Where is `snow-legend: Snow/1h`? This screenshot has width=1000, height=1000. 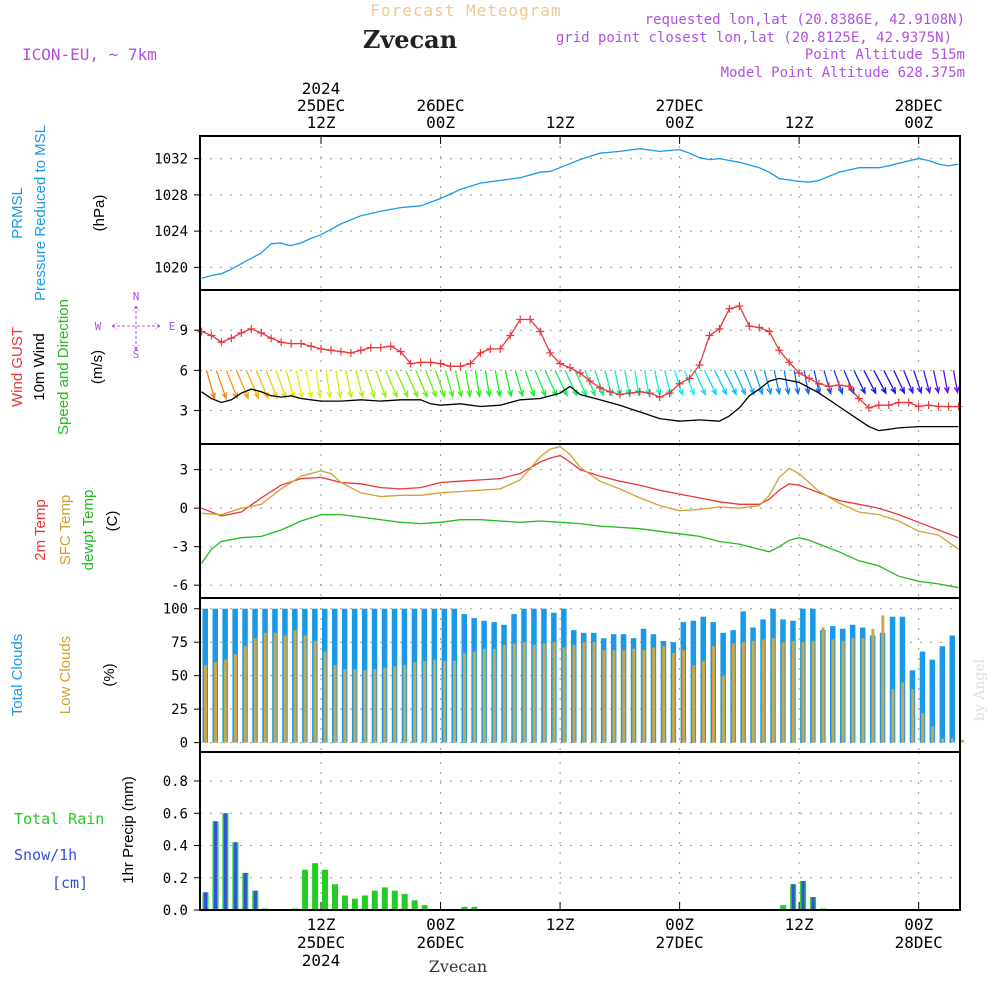 snow-legend: Snow/1h is located at coordinates (45, 855).